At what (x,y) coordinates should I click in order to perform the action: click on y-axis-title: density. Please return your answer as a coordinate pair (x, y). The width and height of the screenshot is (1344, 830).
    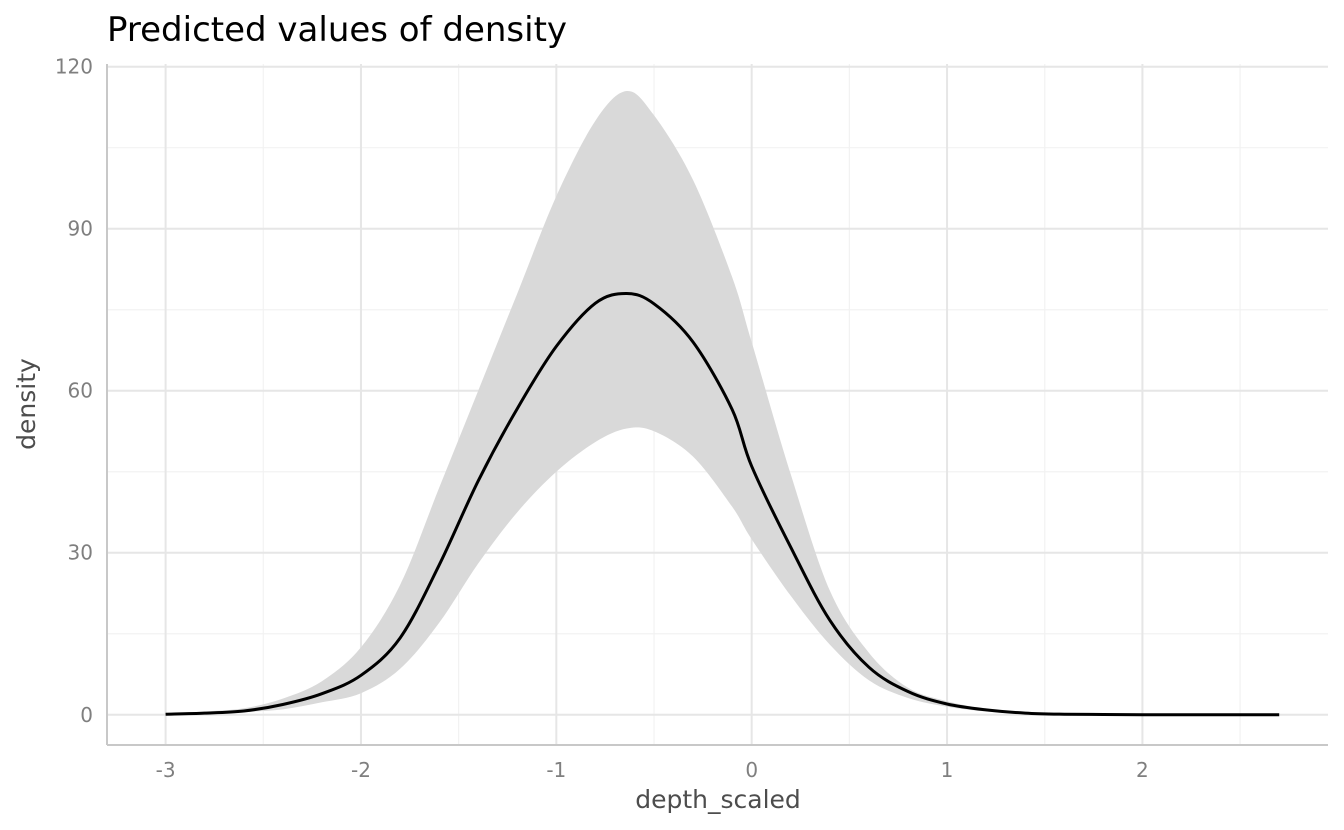
    Looking at the image, I should click on (26, 404).